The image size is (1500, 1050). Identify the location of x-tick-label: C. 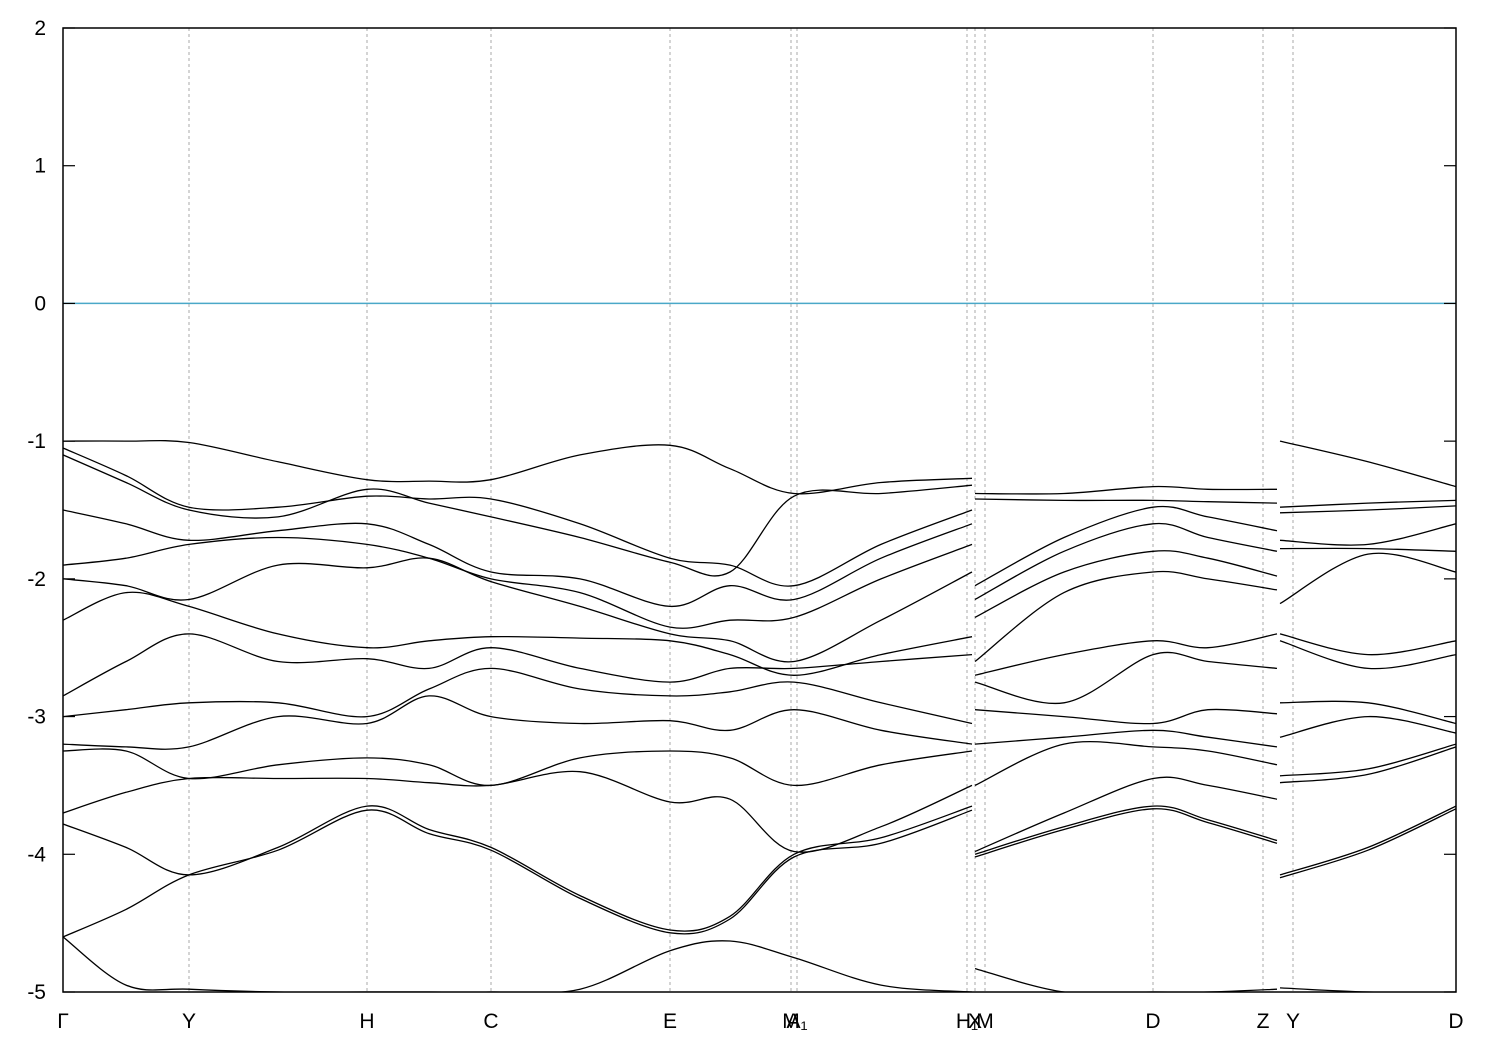
(490, 1021).